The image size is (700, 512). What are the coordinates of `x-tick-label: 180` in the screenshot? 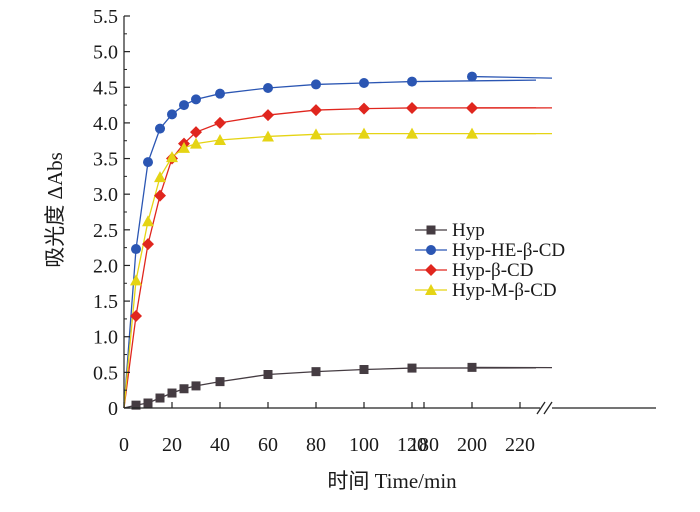 It's located at (424, 445).